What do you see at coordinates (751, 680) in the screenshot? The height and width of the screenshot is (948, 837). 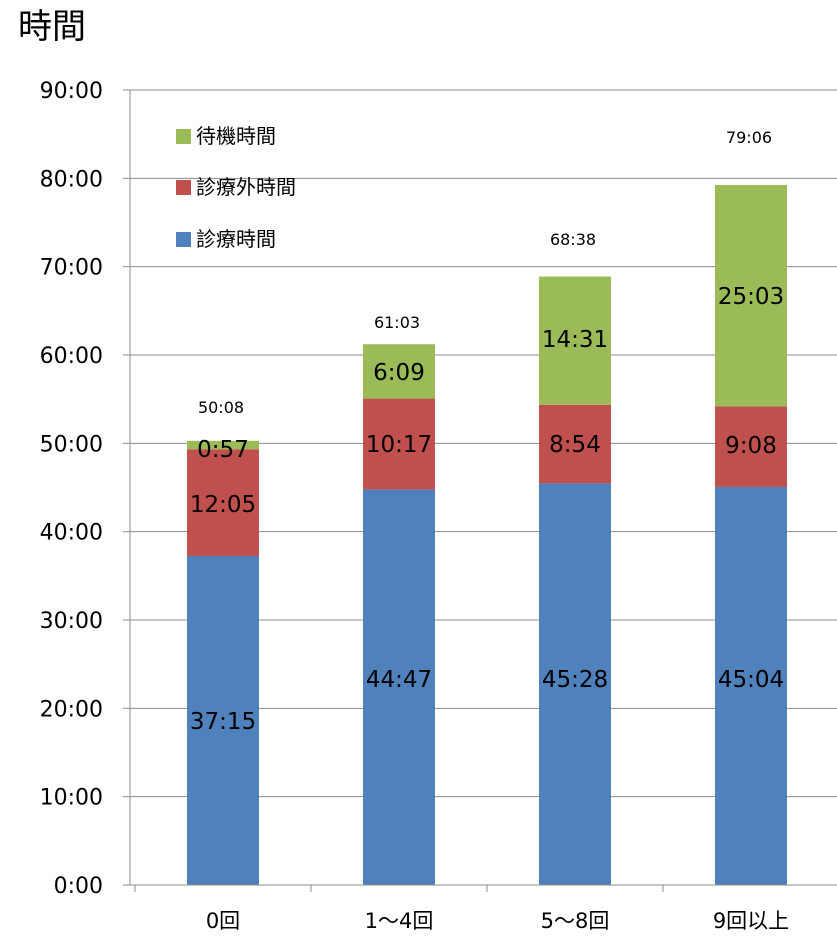 I see `segment-value-label: 45:04` at bounding box center [751, 680].